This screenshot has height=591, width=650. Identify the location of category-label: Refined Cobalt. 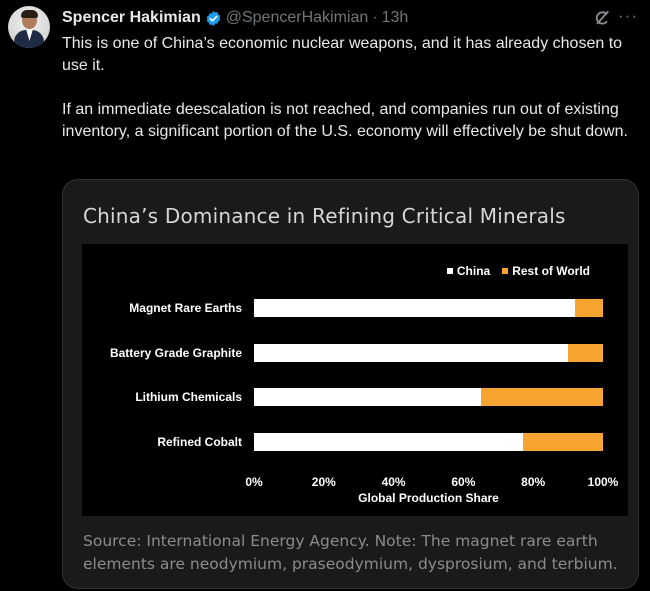
(199, 442).